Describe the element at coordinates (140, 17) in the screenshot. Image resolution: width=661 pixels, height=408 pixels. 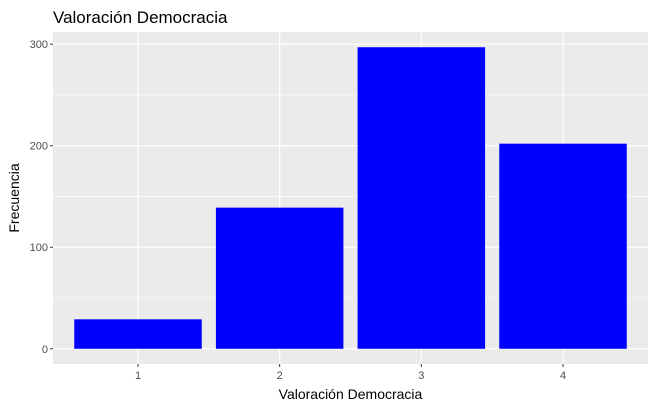
I see `chart-title: Valoración Democracia` at that location.